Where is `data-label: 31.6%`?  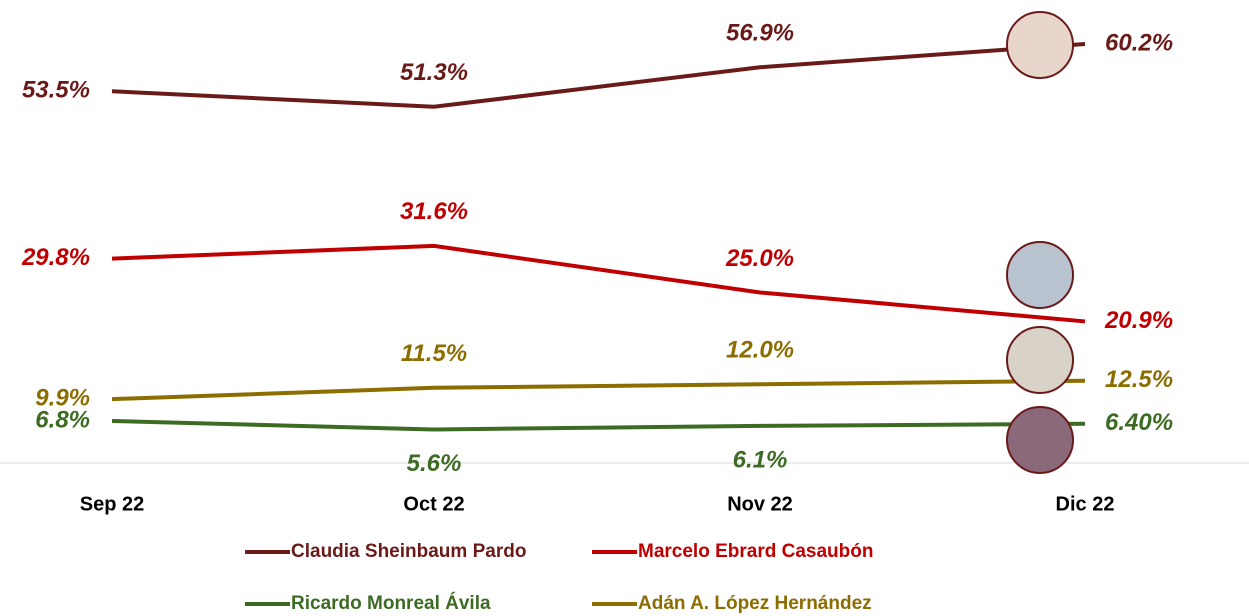 data-label: 31.6% is located at coordinates (434, 211).